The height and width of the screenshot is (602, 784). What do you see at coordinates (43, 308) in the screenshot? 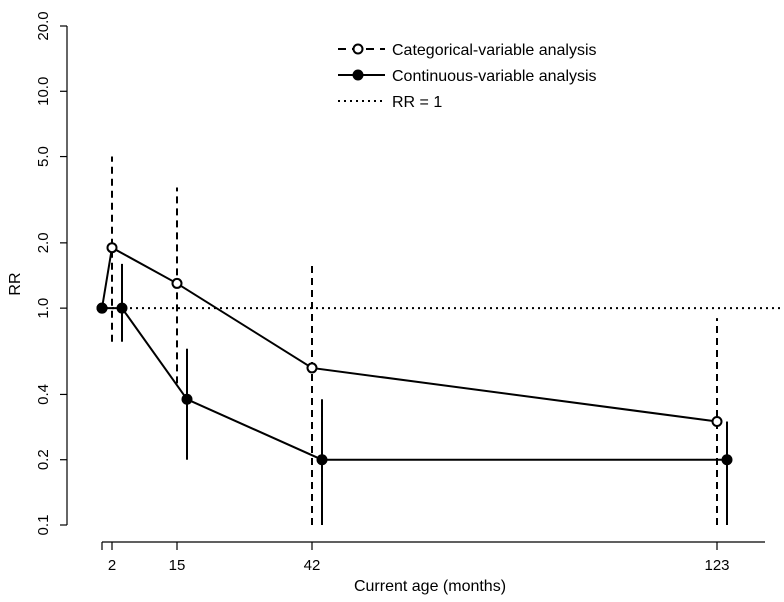
I see `y-tick-label: 1.0` at bounding box center [43, 308].